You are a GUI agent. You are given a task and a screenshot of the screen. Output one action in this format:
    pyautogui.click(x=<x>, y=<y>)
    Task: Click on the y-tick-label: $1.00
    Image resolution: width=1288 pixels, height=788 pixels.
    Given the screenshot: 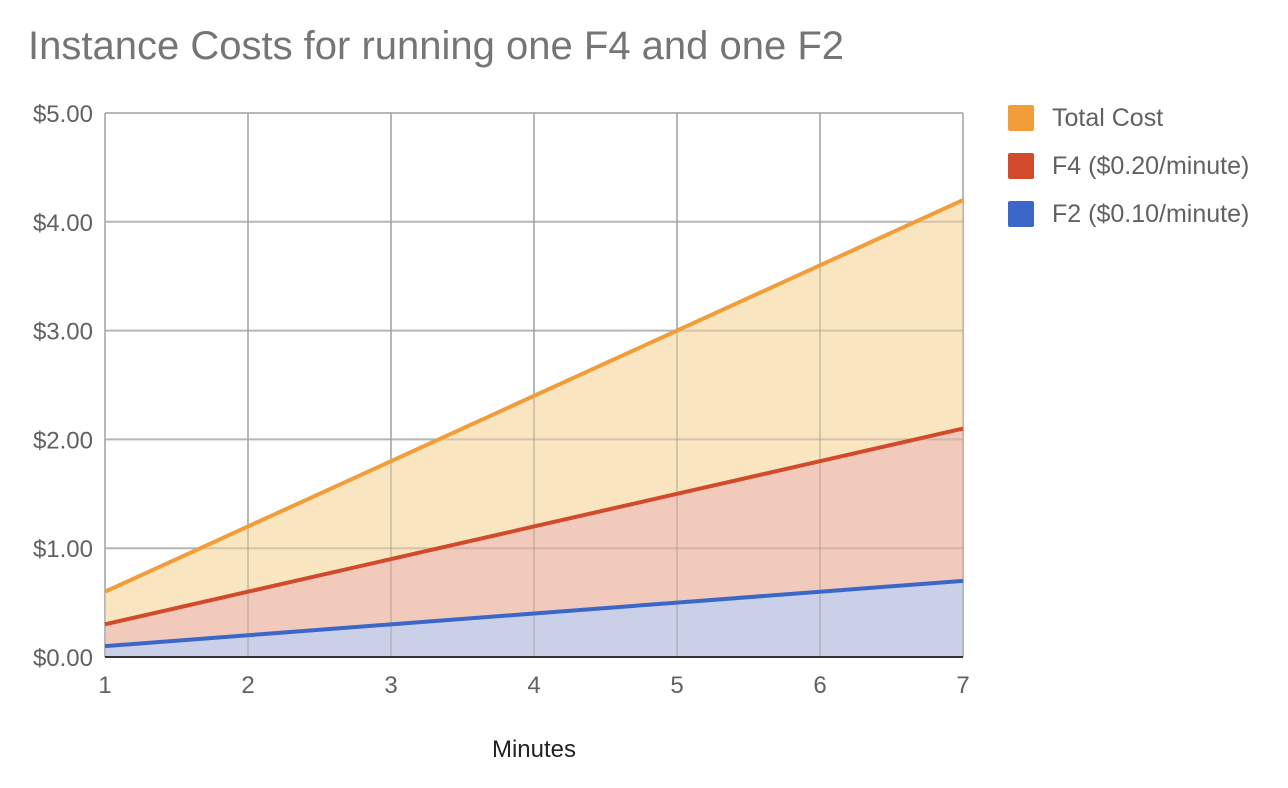 What is the action you would take?
    pyautogui.click(x=63, y=549)
    